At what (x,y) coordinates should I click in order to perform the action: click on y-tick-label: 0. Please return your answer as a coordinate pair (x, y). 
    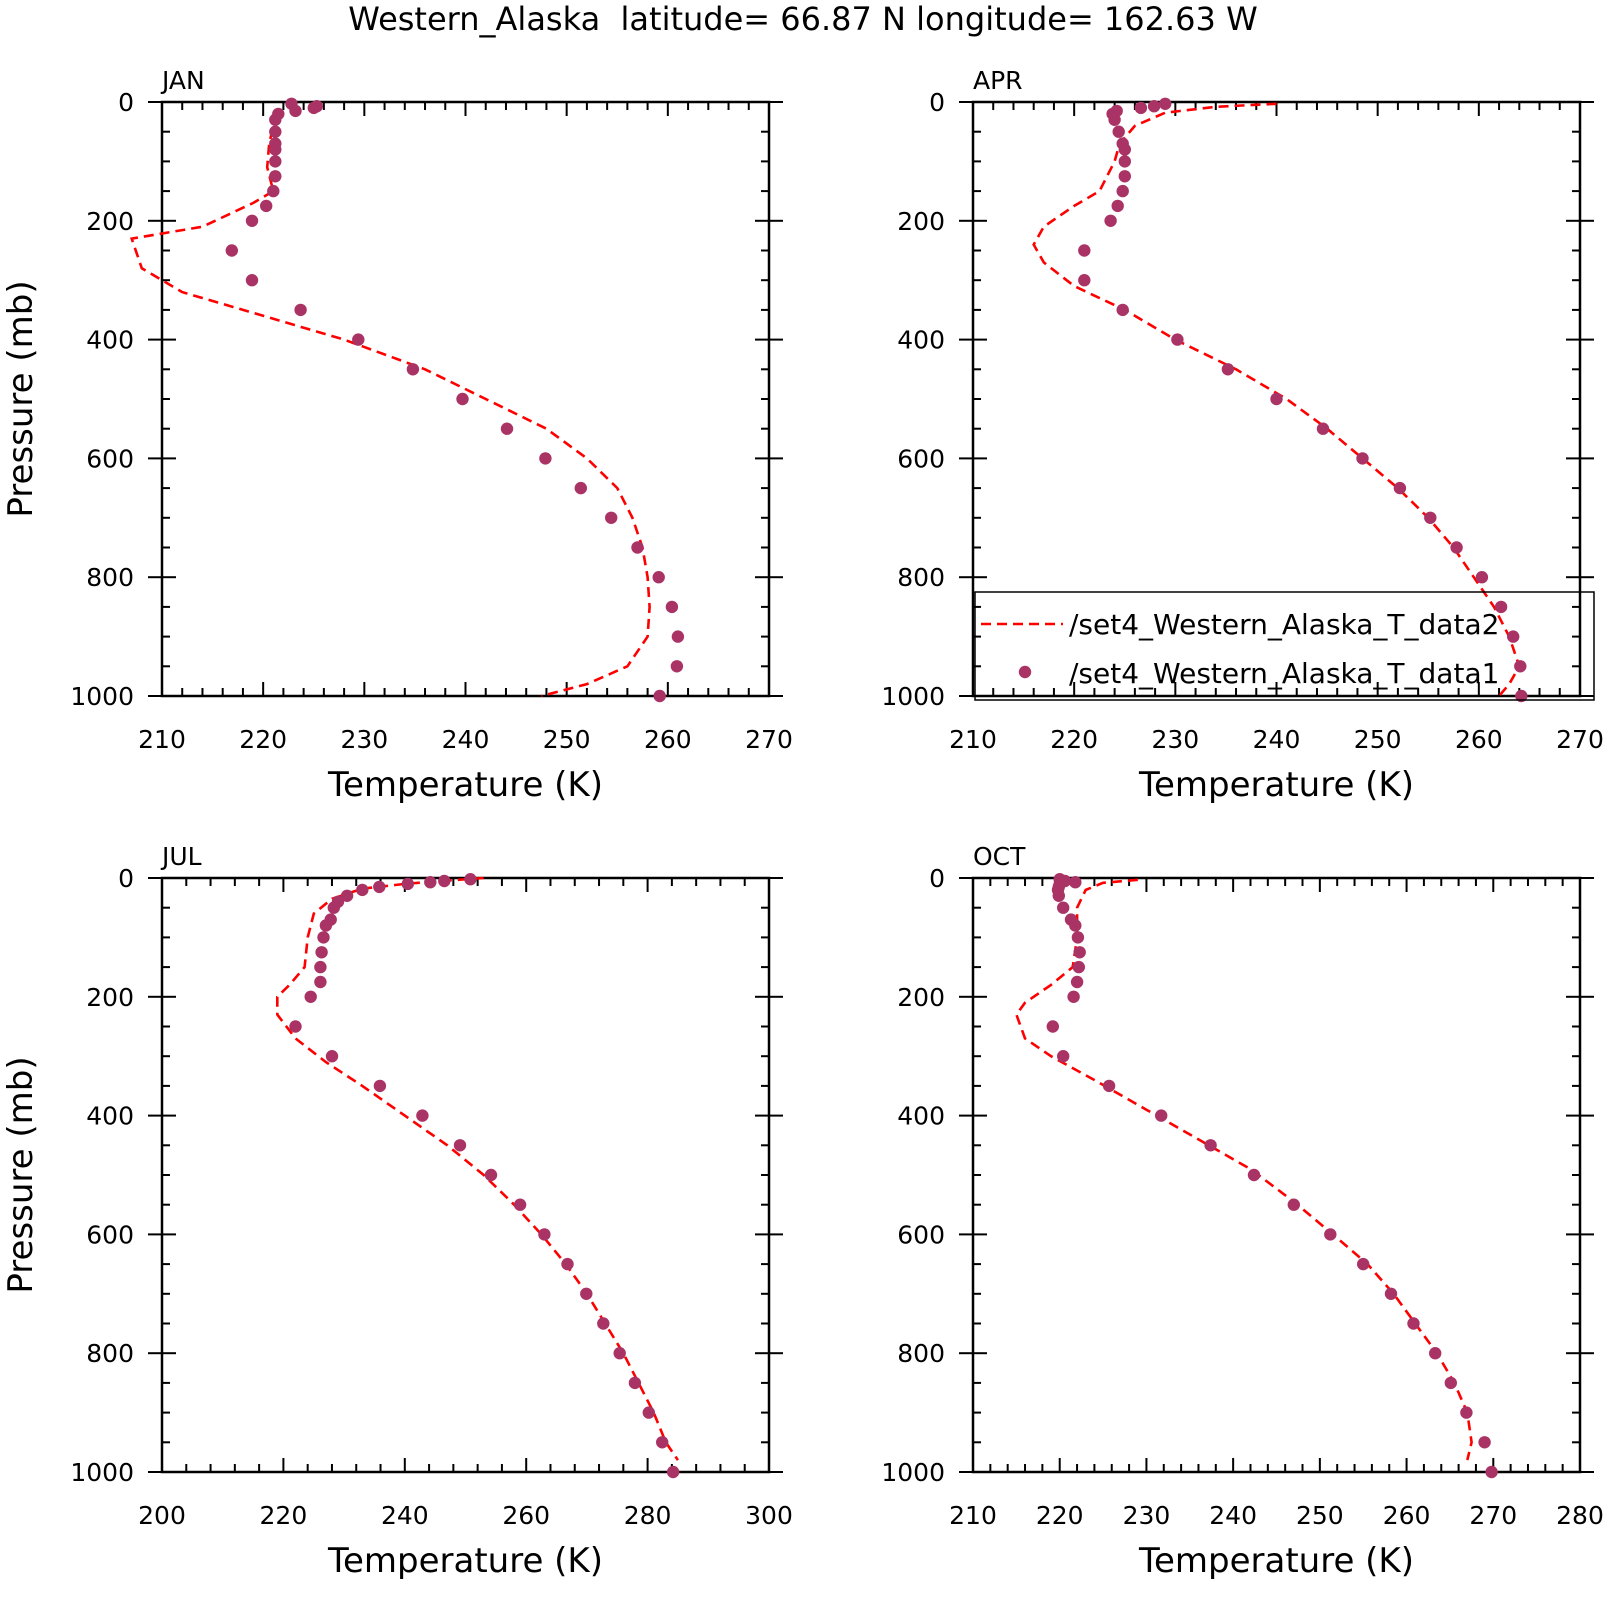
    Looking at the image, I should click on (937, 878).